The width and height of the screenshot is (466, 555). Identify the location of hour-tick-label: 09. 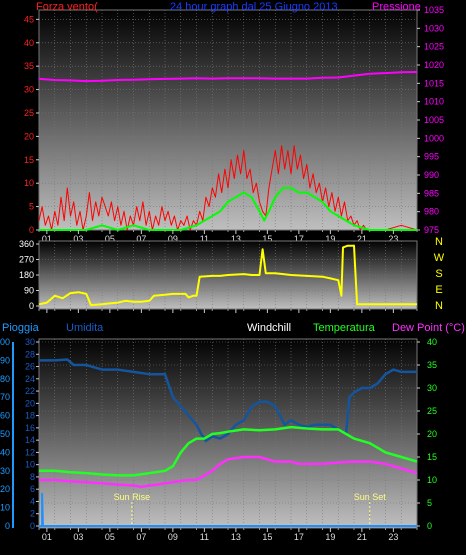
(173, 537).